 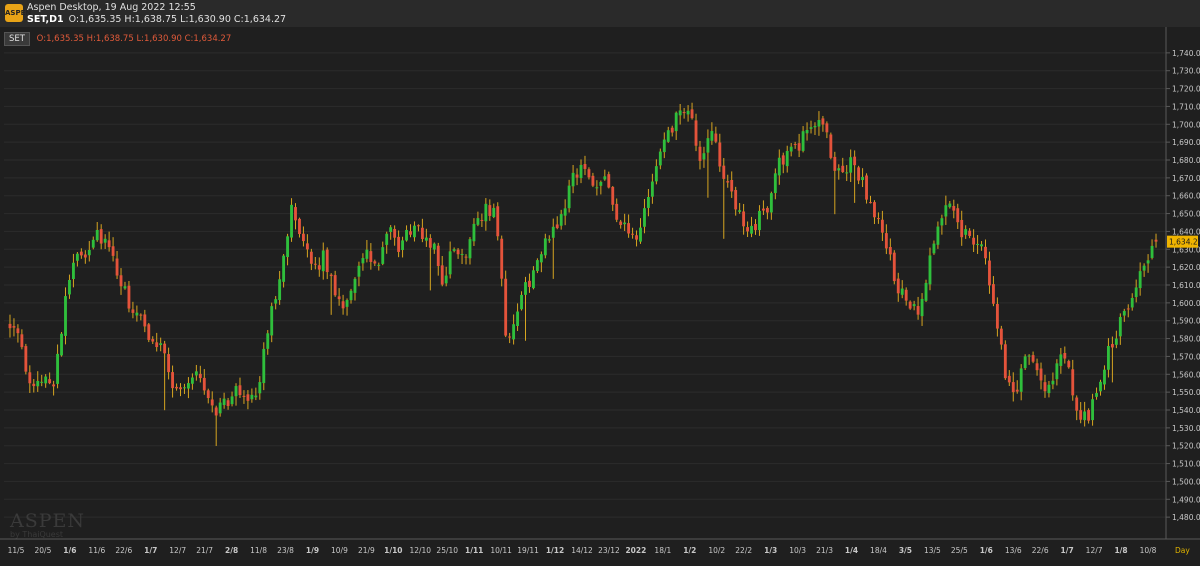 I want to click on x-tick-label: 1/8, so click(x=1120, y=550).